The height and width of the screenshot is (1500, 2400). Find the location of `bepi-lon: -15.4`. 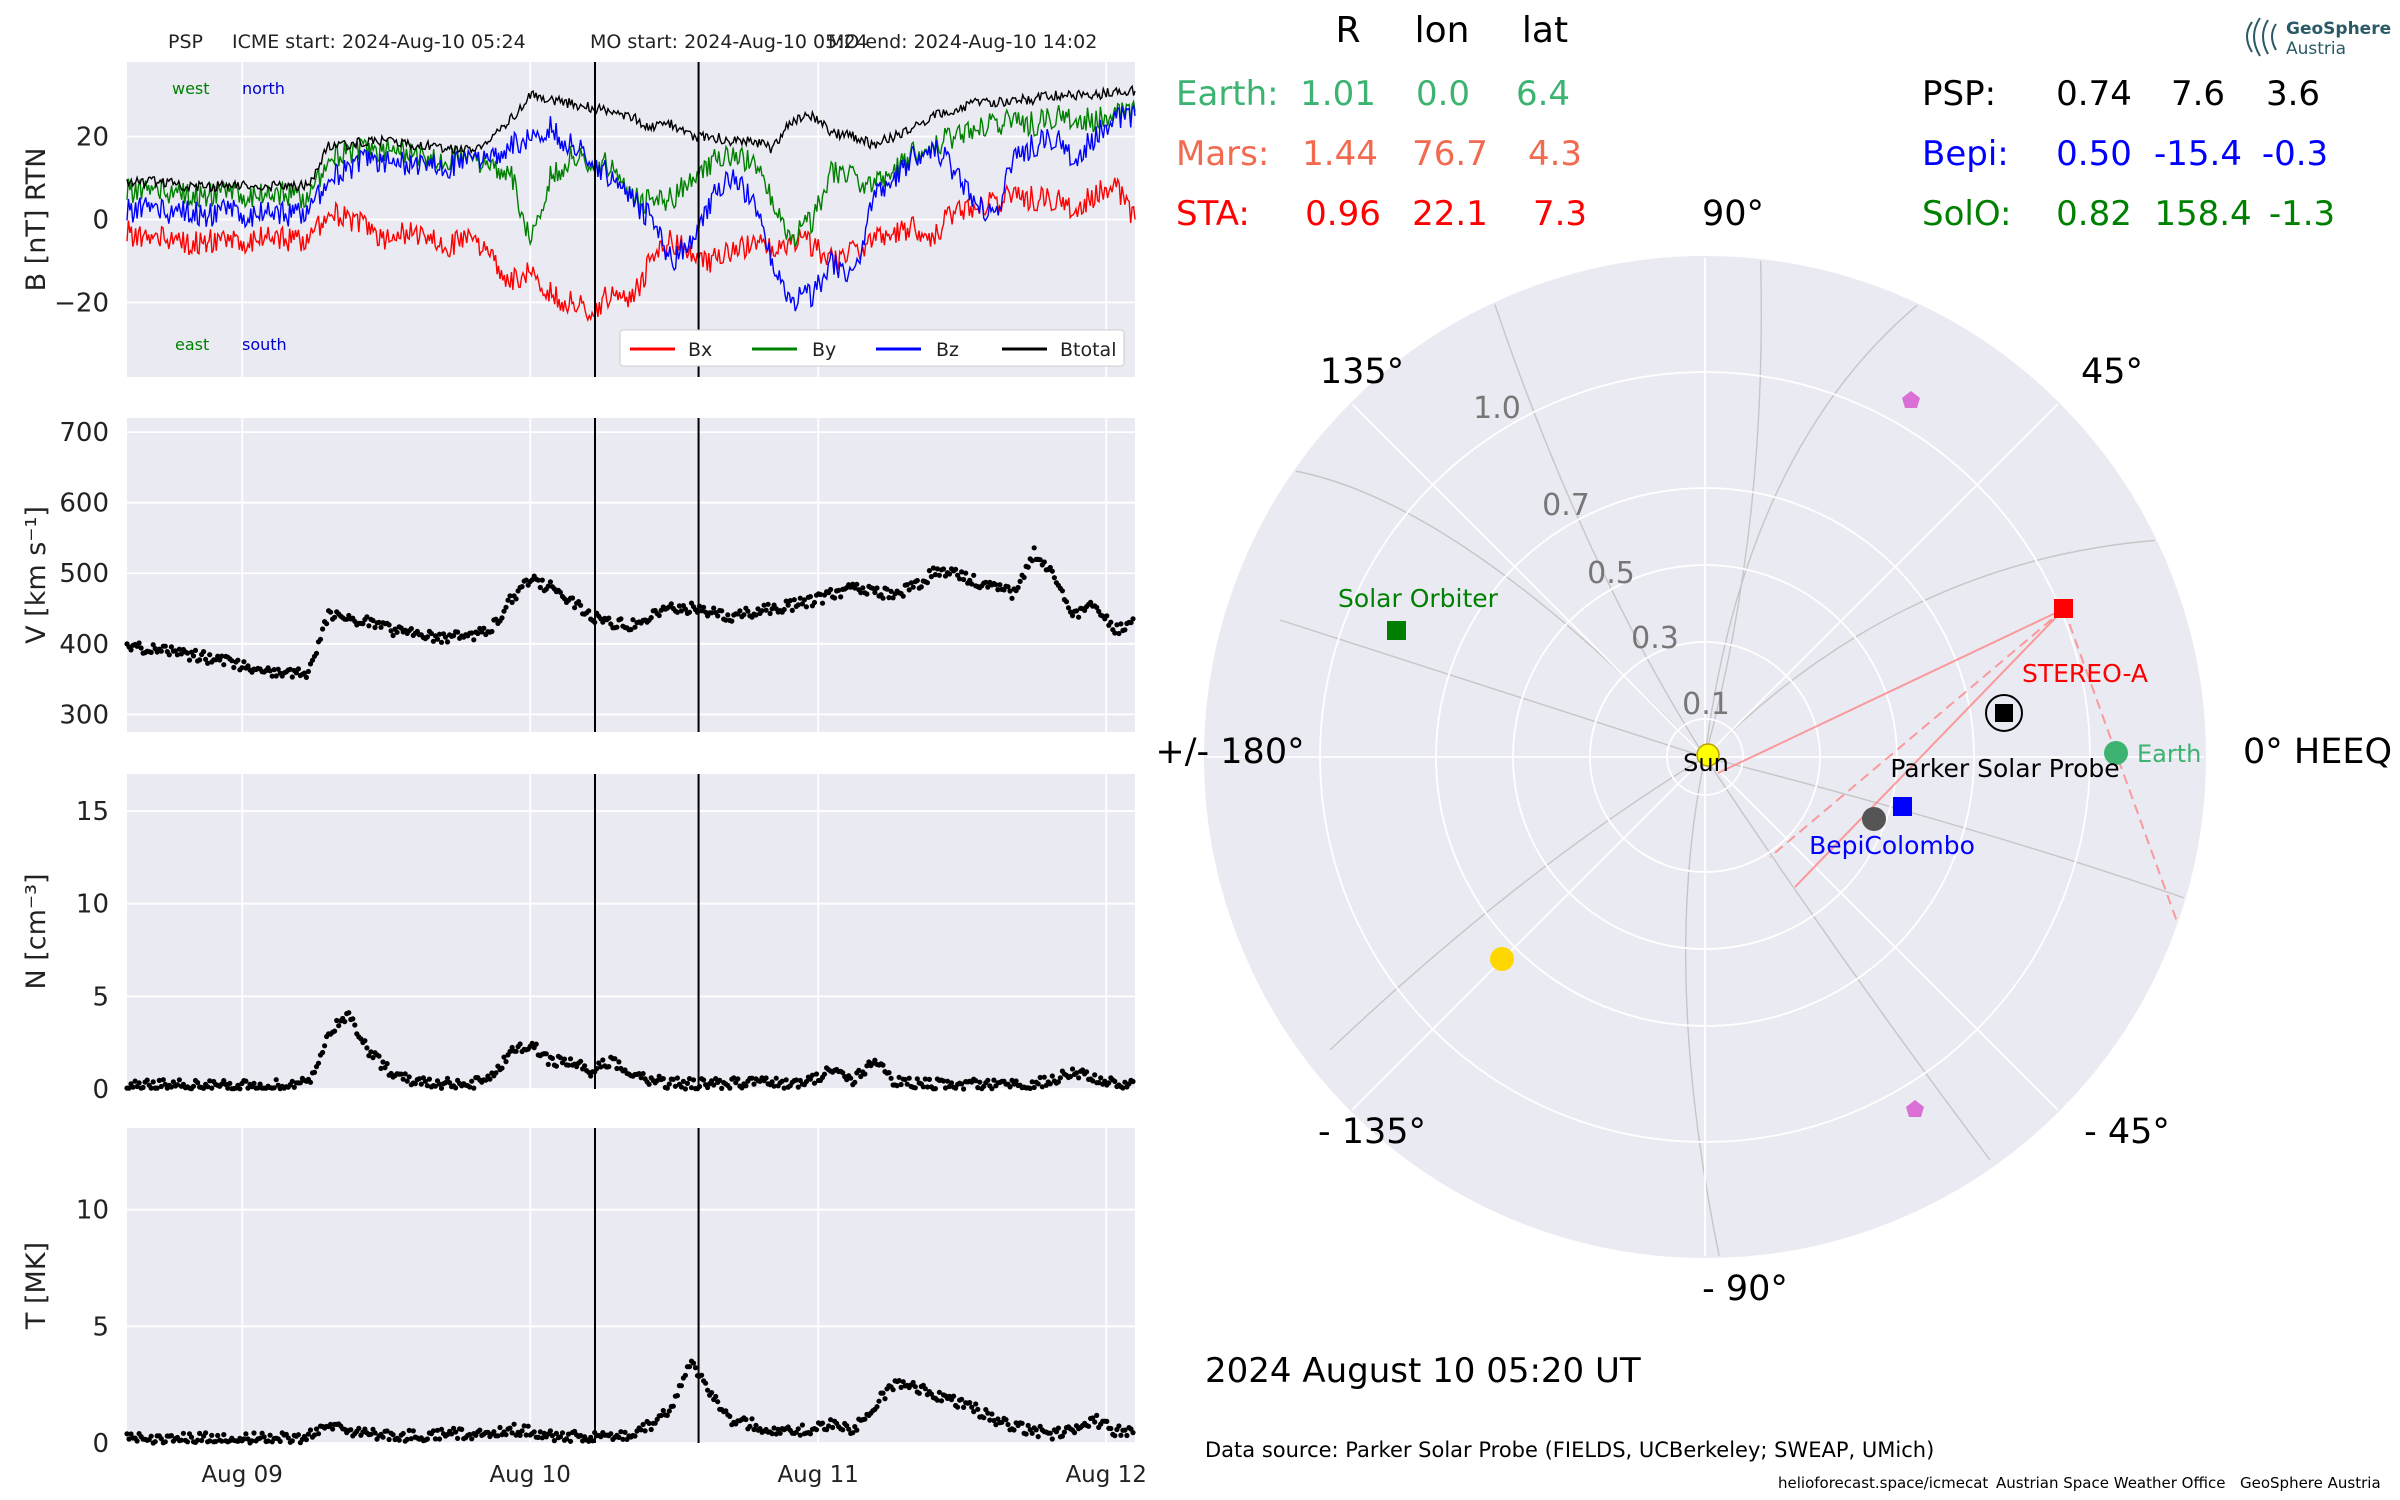

bepi-lon: -15.4 is located at coordinates (2198, 154).